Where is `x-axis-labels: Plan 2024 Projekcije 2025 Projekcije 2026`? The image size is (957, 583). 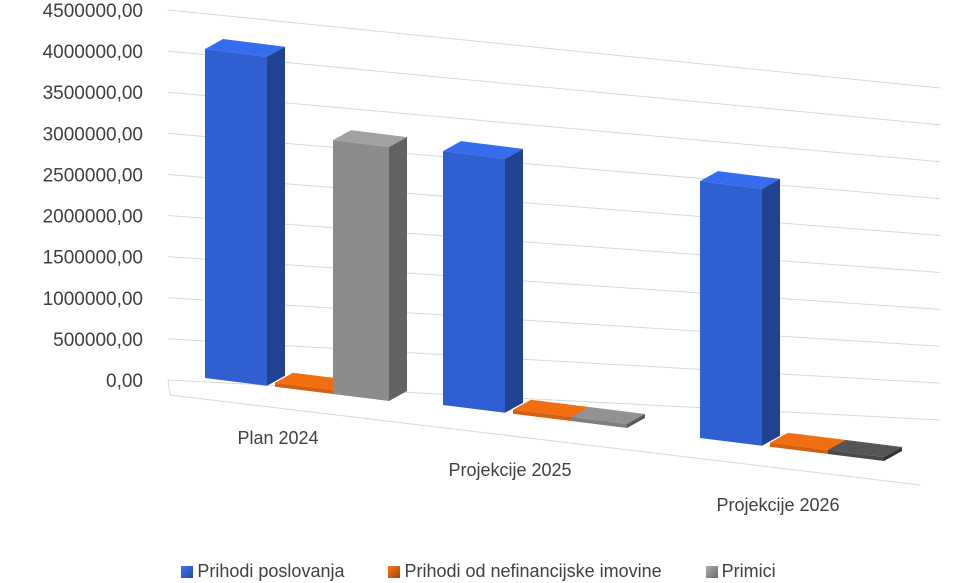 x-axis-labels: Plan 2024 Projekcije 2025 Projekcije 2026 is located at coordinates (538, 471).